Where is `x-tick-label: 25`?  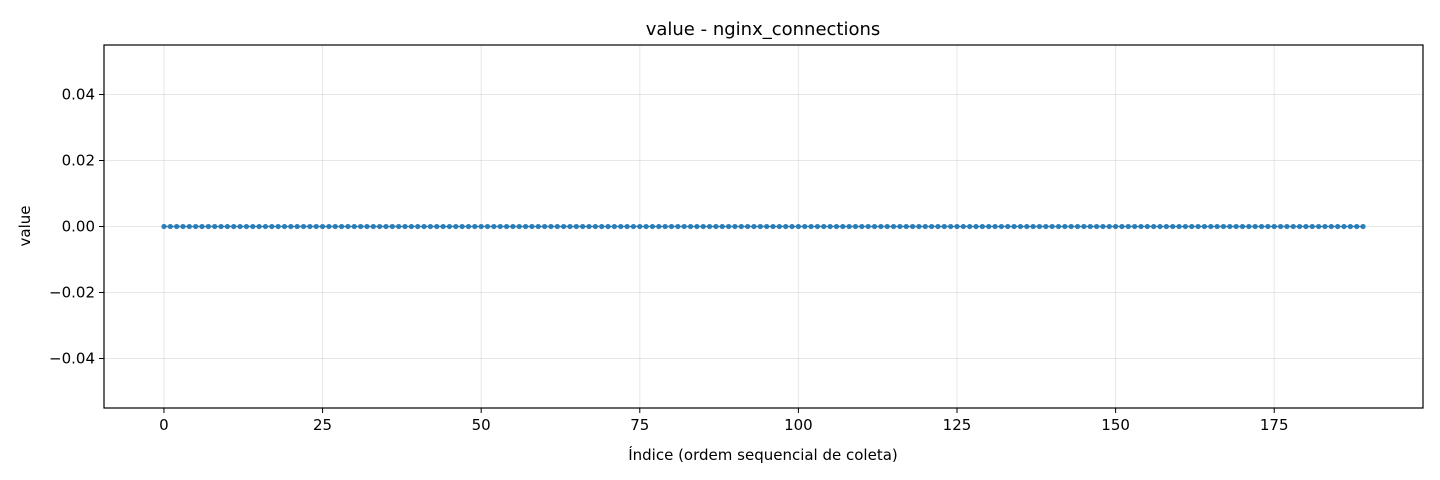 x-tick-label: 25 is located at coordinates (322, 425).